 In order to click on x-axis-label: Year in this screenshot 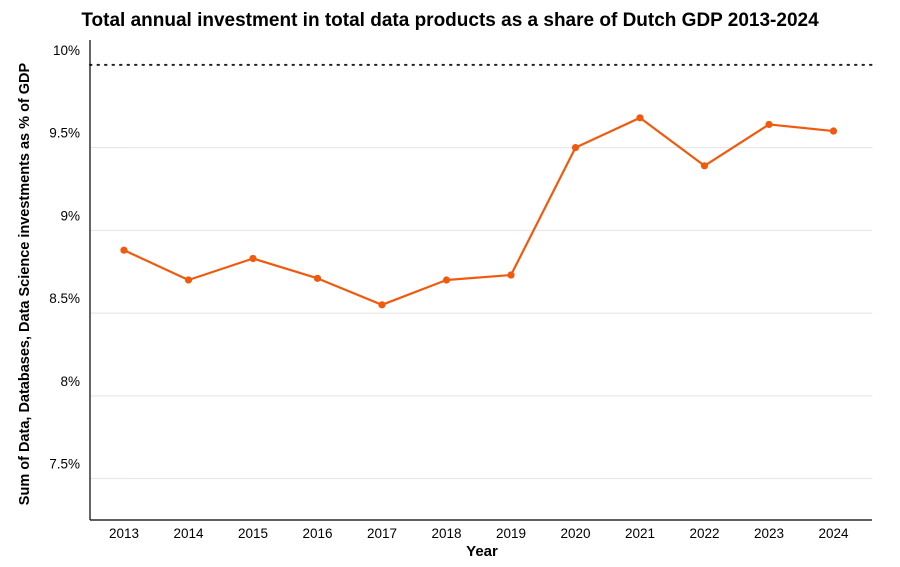, I will do `click(482, 551)`.